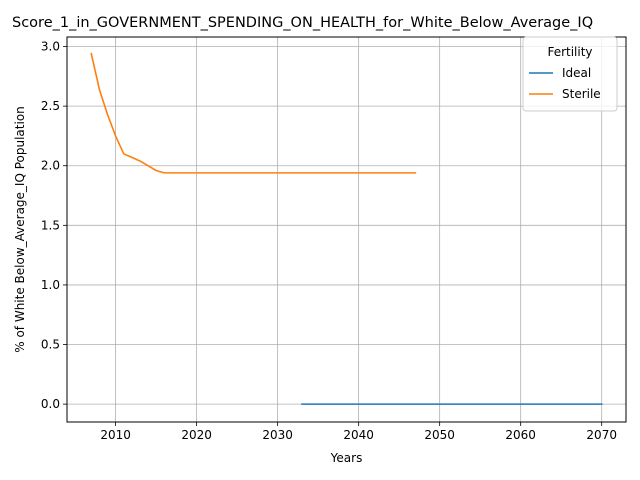  I want to click on x-tick-label: 2050, so click(439, 435).